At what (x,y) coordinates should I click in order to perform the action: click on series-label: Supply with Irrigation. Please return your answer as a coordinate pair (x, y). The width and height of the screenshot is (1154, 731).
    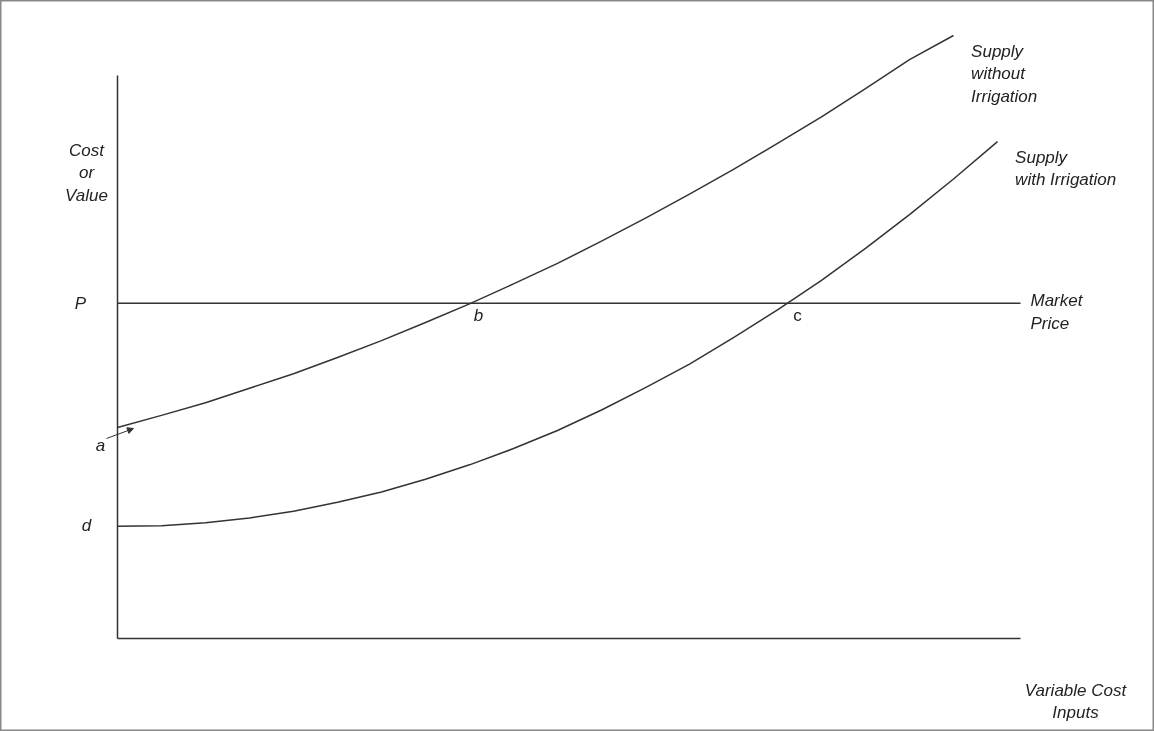
    Looking at the image, I should click on (1066, 168).